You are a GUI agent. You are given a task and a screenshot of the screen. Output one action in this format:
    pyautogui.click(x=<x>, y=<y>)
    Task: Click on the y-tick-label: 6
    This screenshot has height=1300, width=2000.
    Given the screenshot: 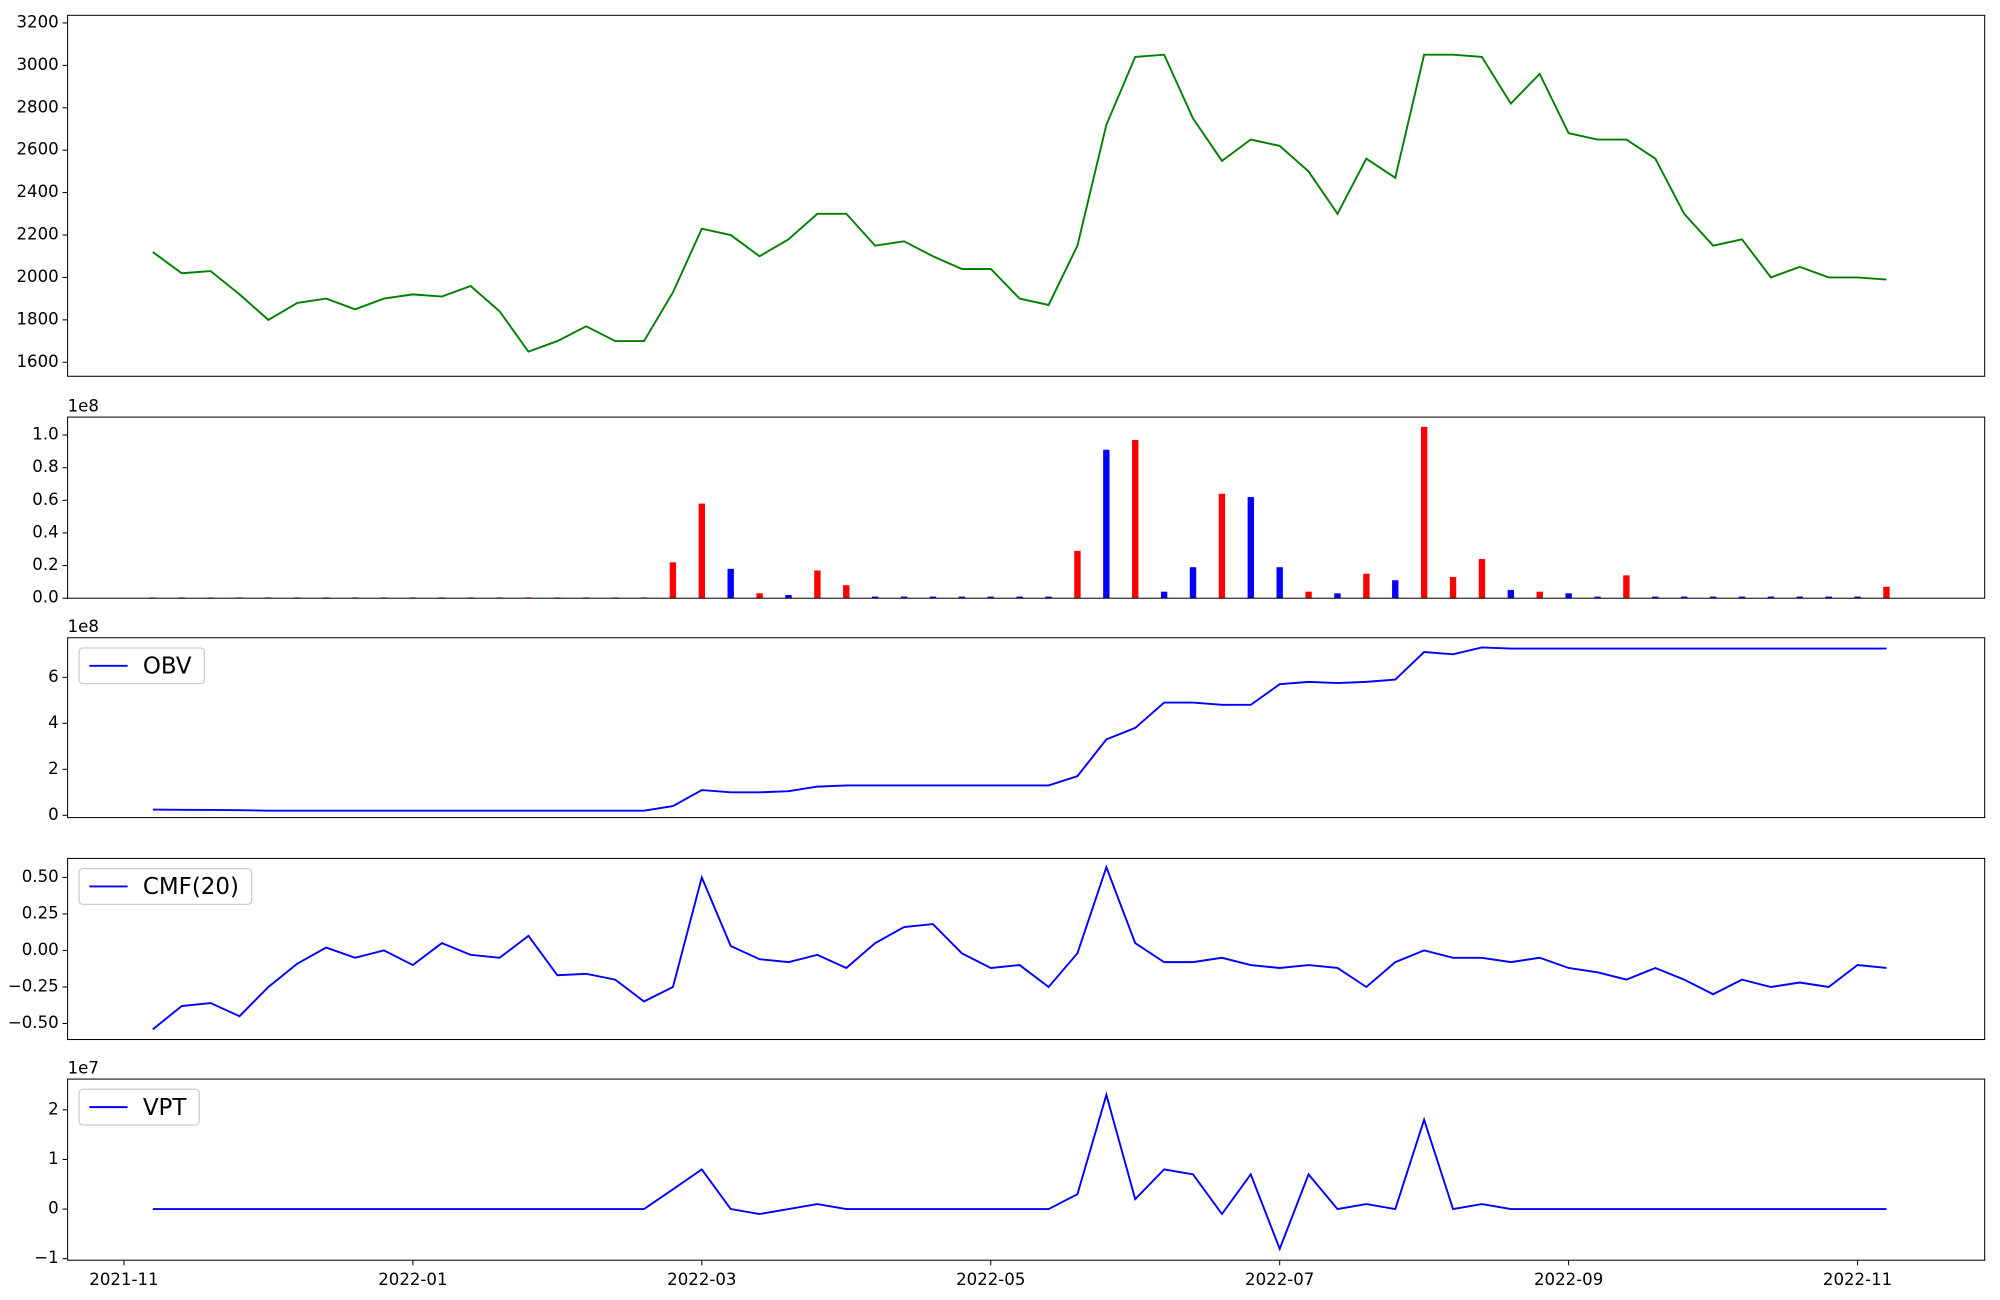 What is the action you would take?
    pyautogui.click(x=53, y=676)
    